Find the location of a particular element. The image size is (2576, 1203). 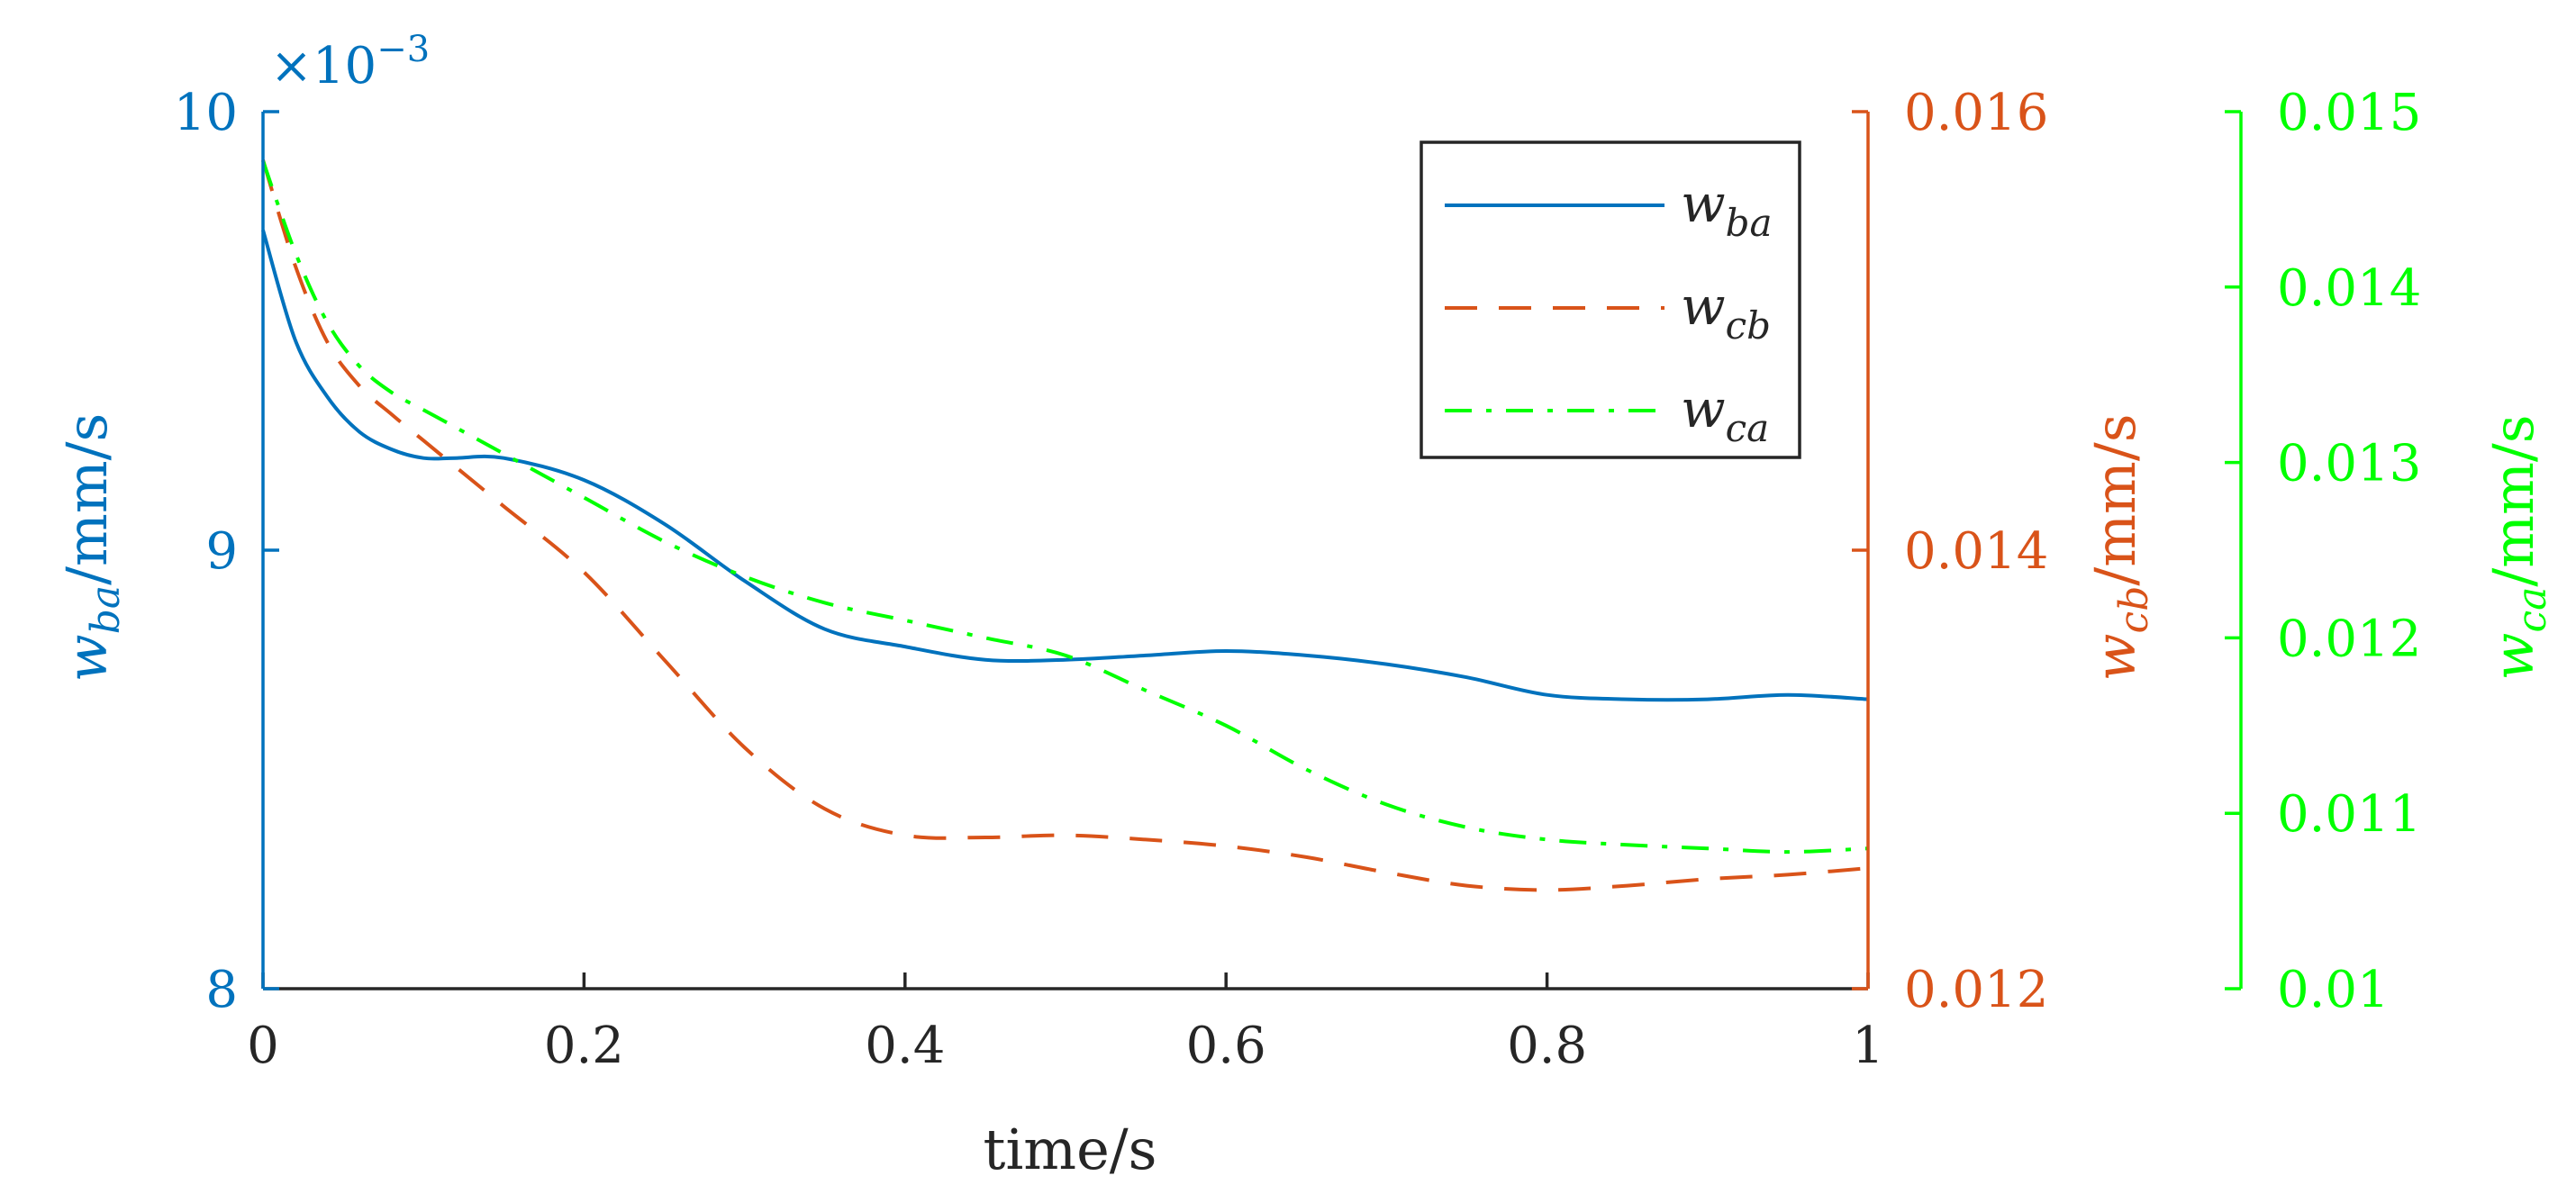

x-tick-label: 0.6 is located at coordinates (1226, 1046).